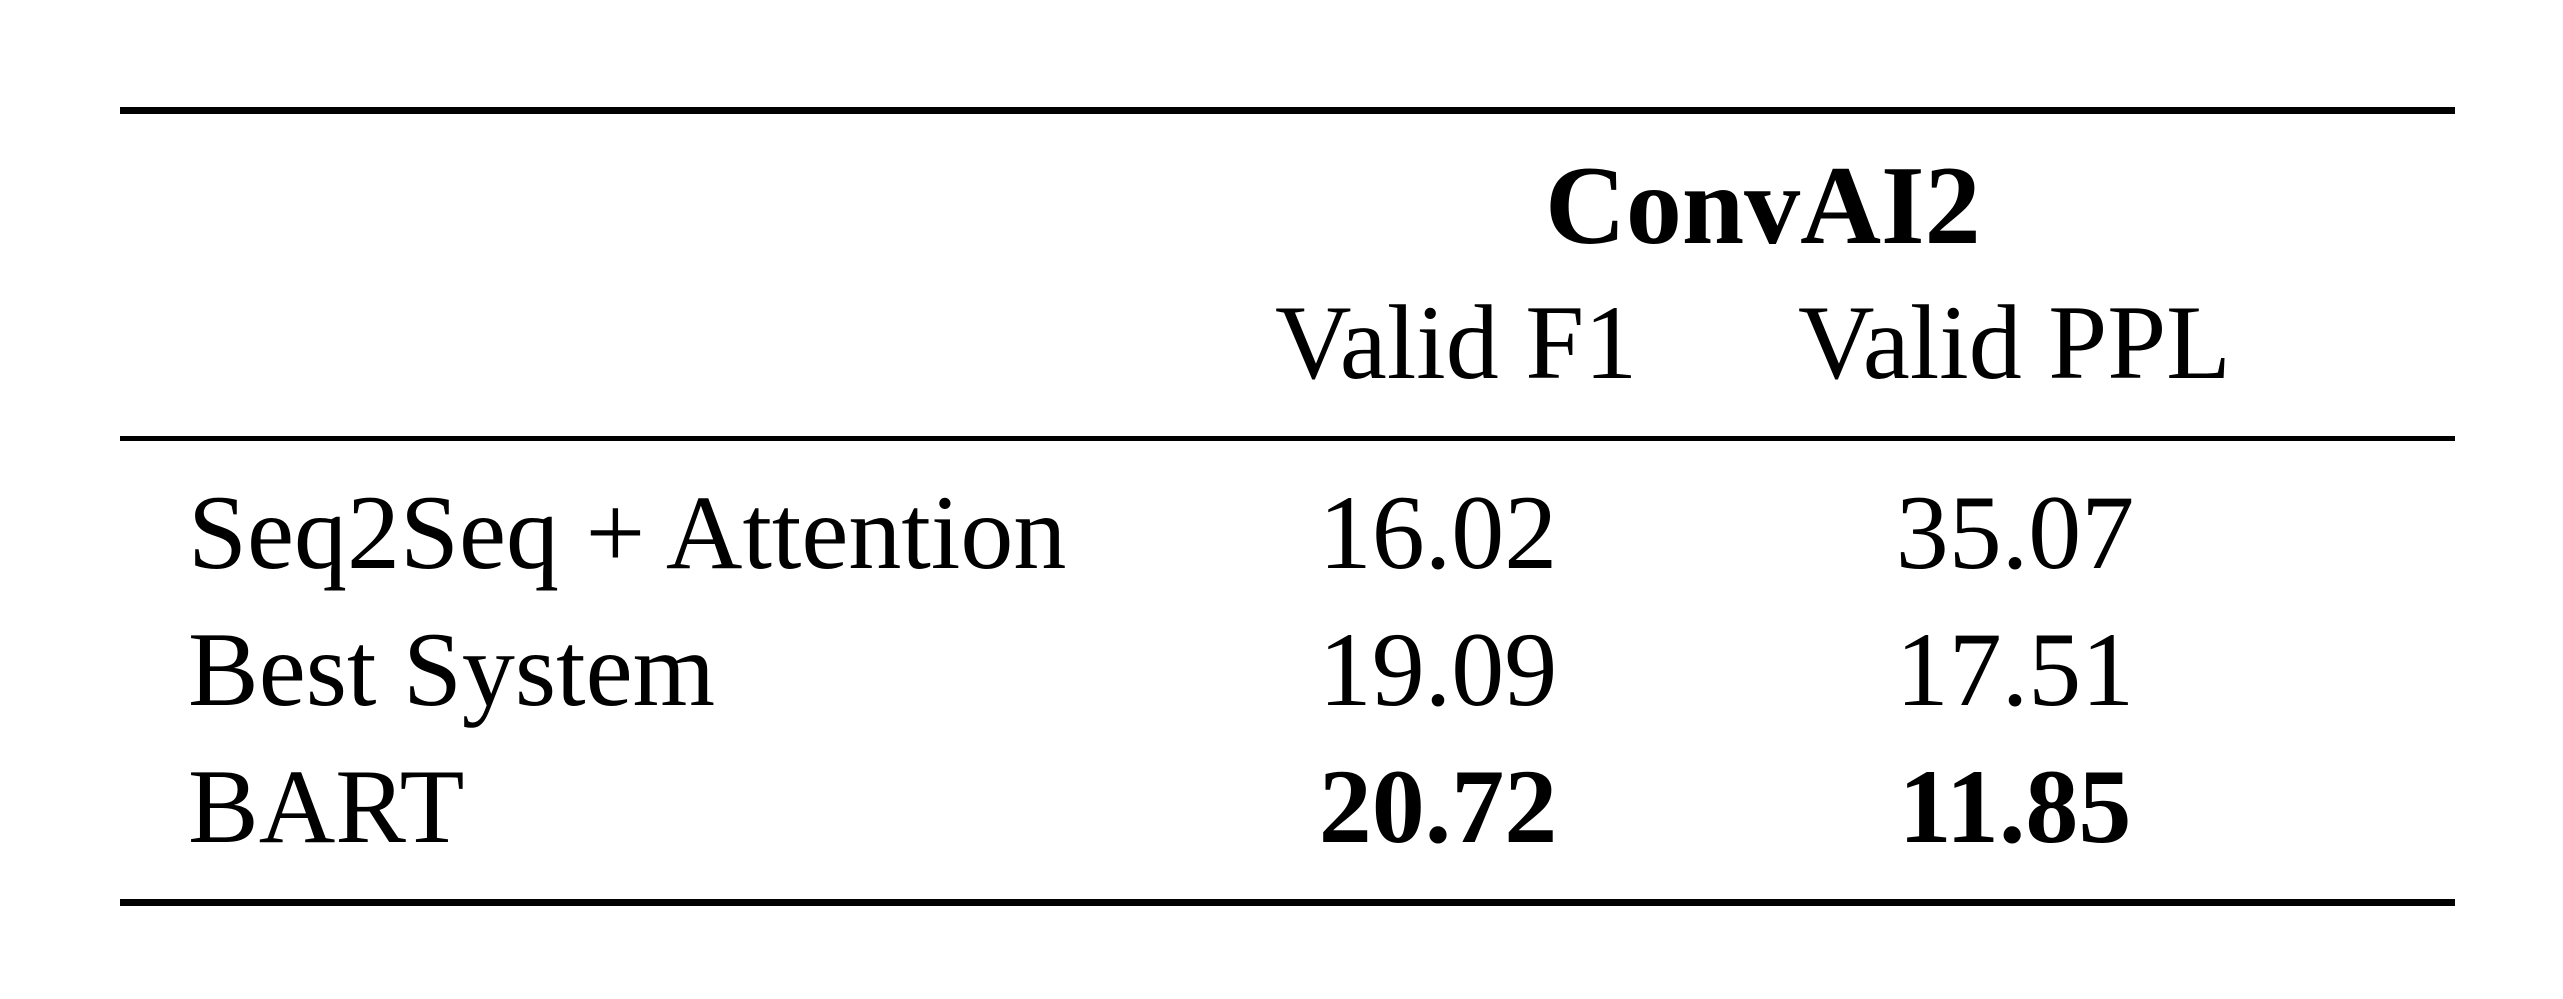 The width and height of the screenshot is (2563, 999). I want to click on row-label-bart: BART, so click(326, 806).